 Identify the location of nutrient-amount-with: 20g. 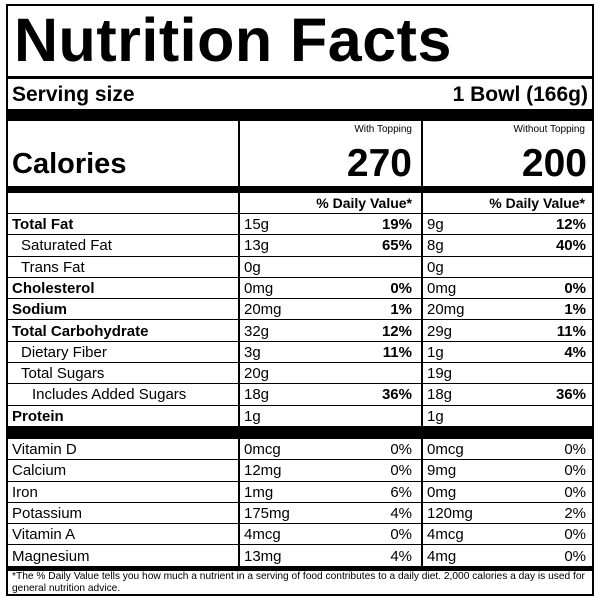
(257, 374).